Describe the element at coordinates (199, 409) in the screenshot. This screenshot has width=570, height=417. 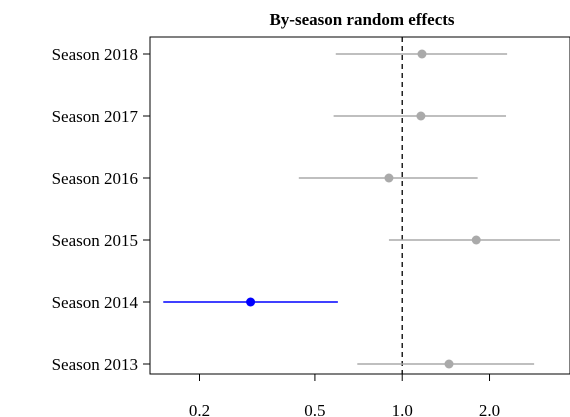
I see `x-tick-label: 0.2` at that location.